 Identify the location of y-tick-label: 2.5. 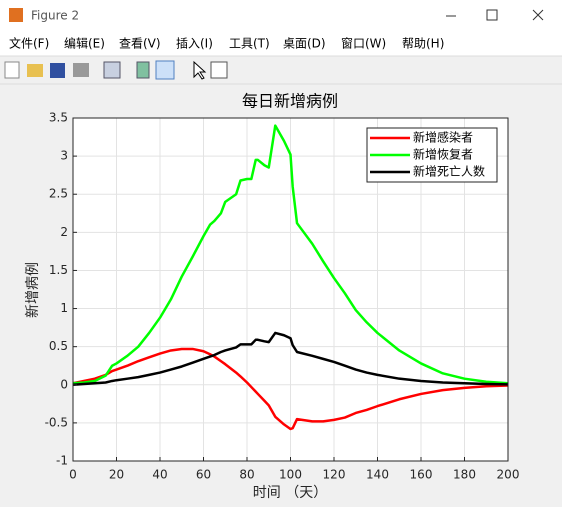
(58, 194).